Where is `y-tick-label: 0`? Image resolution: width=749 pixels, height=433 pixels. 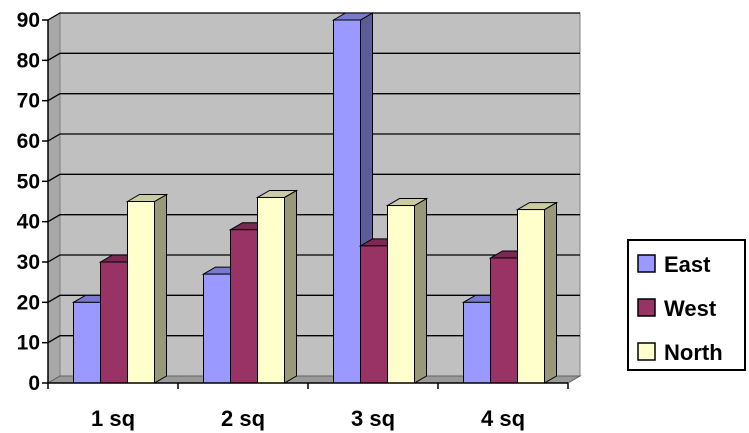
y-tick-label: 0 is located at coordinates (34, 383).